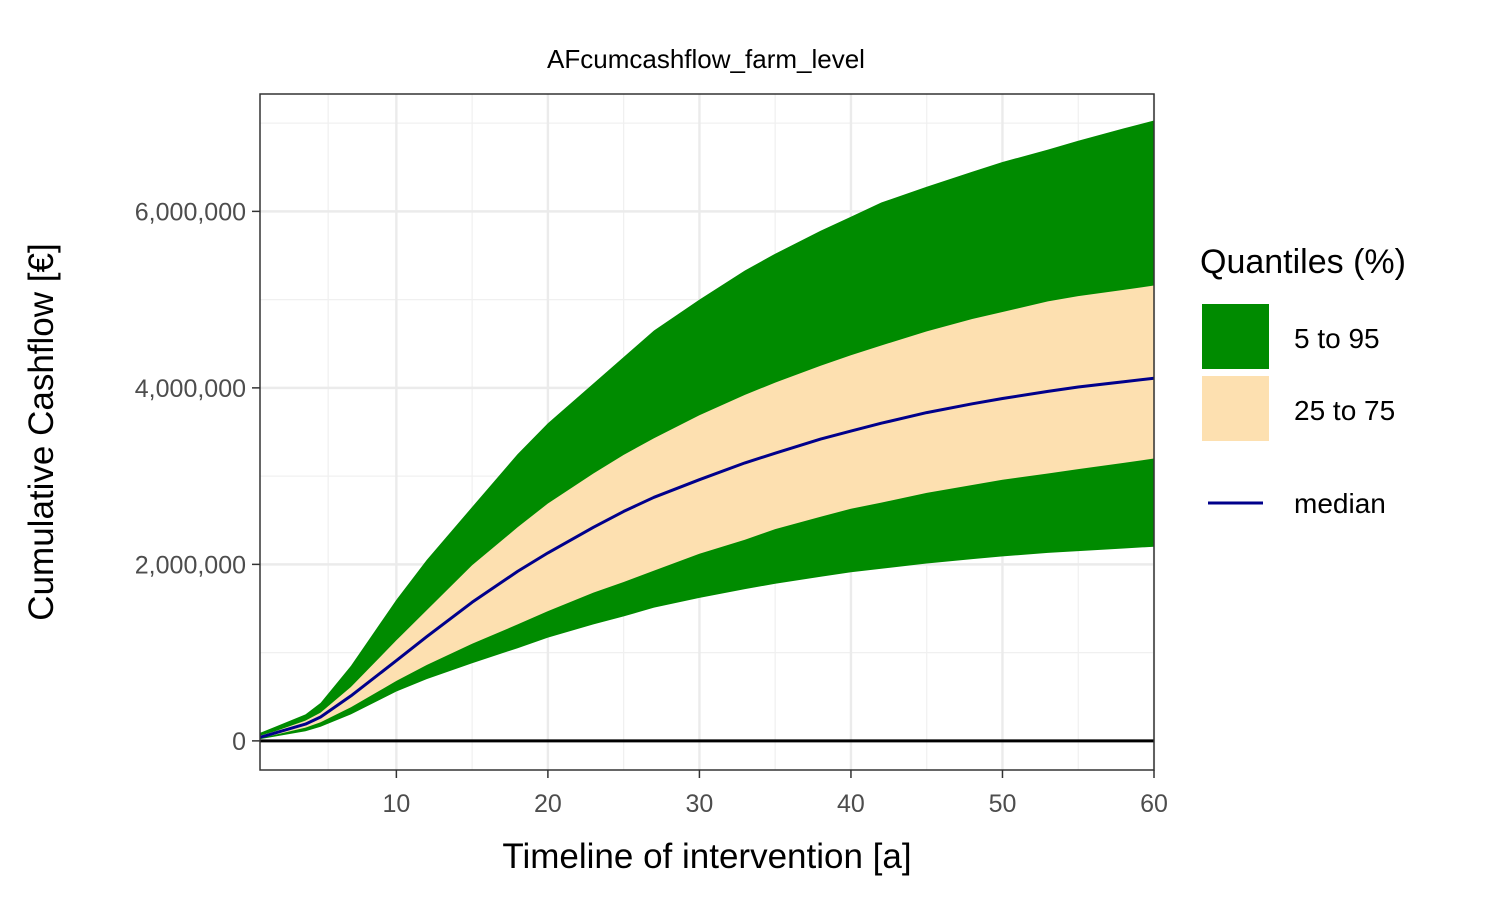  What do you see at coordinates (1344, 410) in the screenshot?
I see `legend-label-25-to-75: 25 to 75` at bounding box center [1344, 410].